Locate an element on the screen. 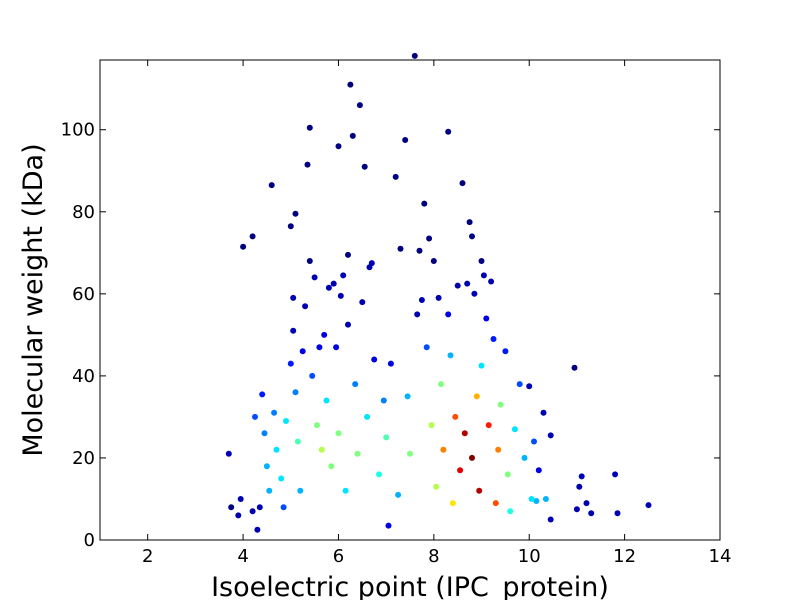  y-axis-label: Molecular weight (kDa) is located at coordinates (33, 299).